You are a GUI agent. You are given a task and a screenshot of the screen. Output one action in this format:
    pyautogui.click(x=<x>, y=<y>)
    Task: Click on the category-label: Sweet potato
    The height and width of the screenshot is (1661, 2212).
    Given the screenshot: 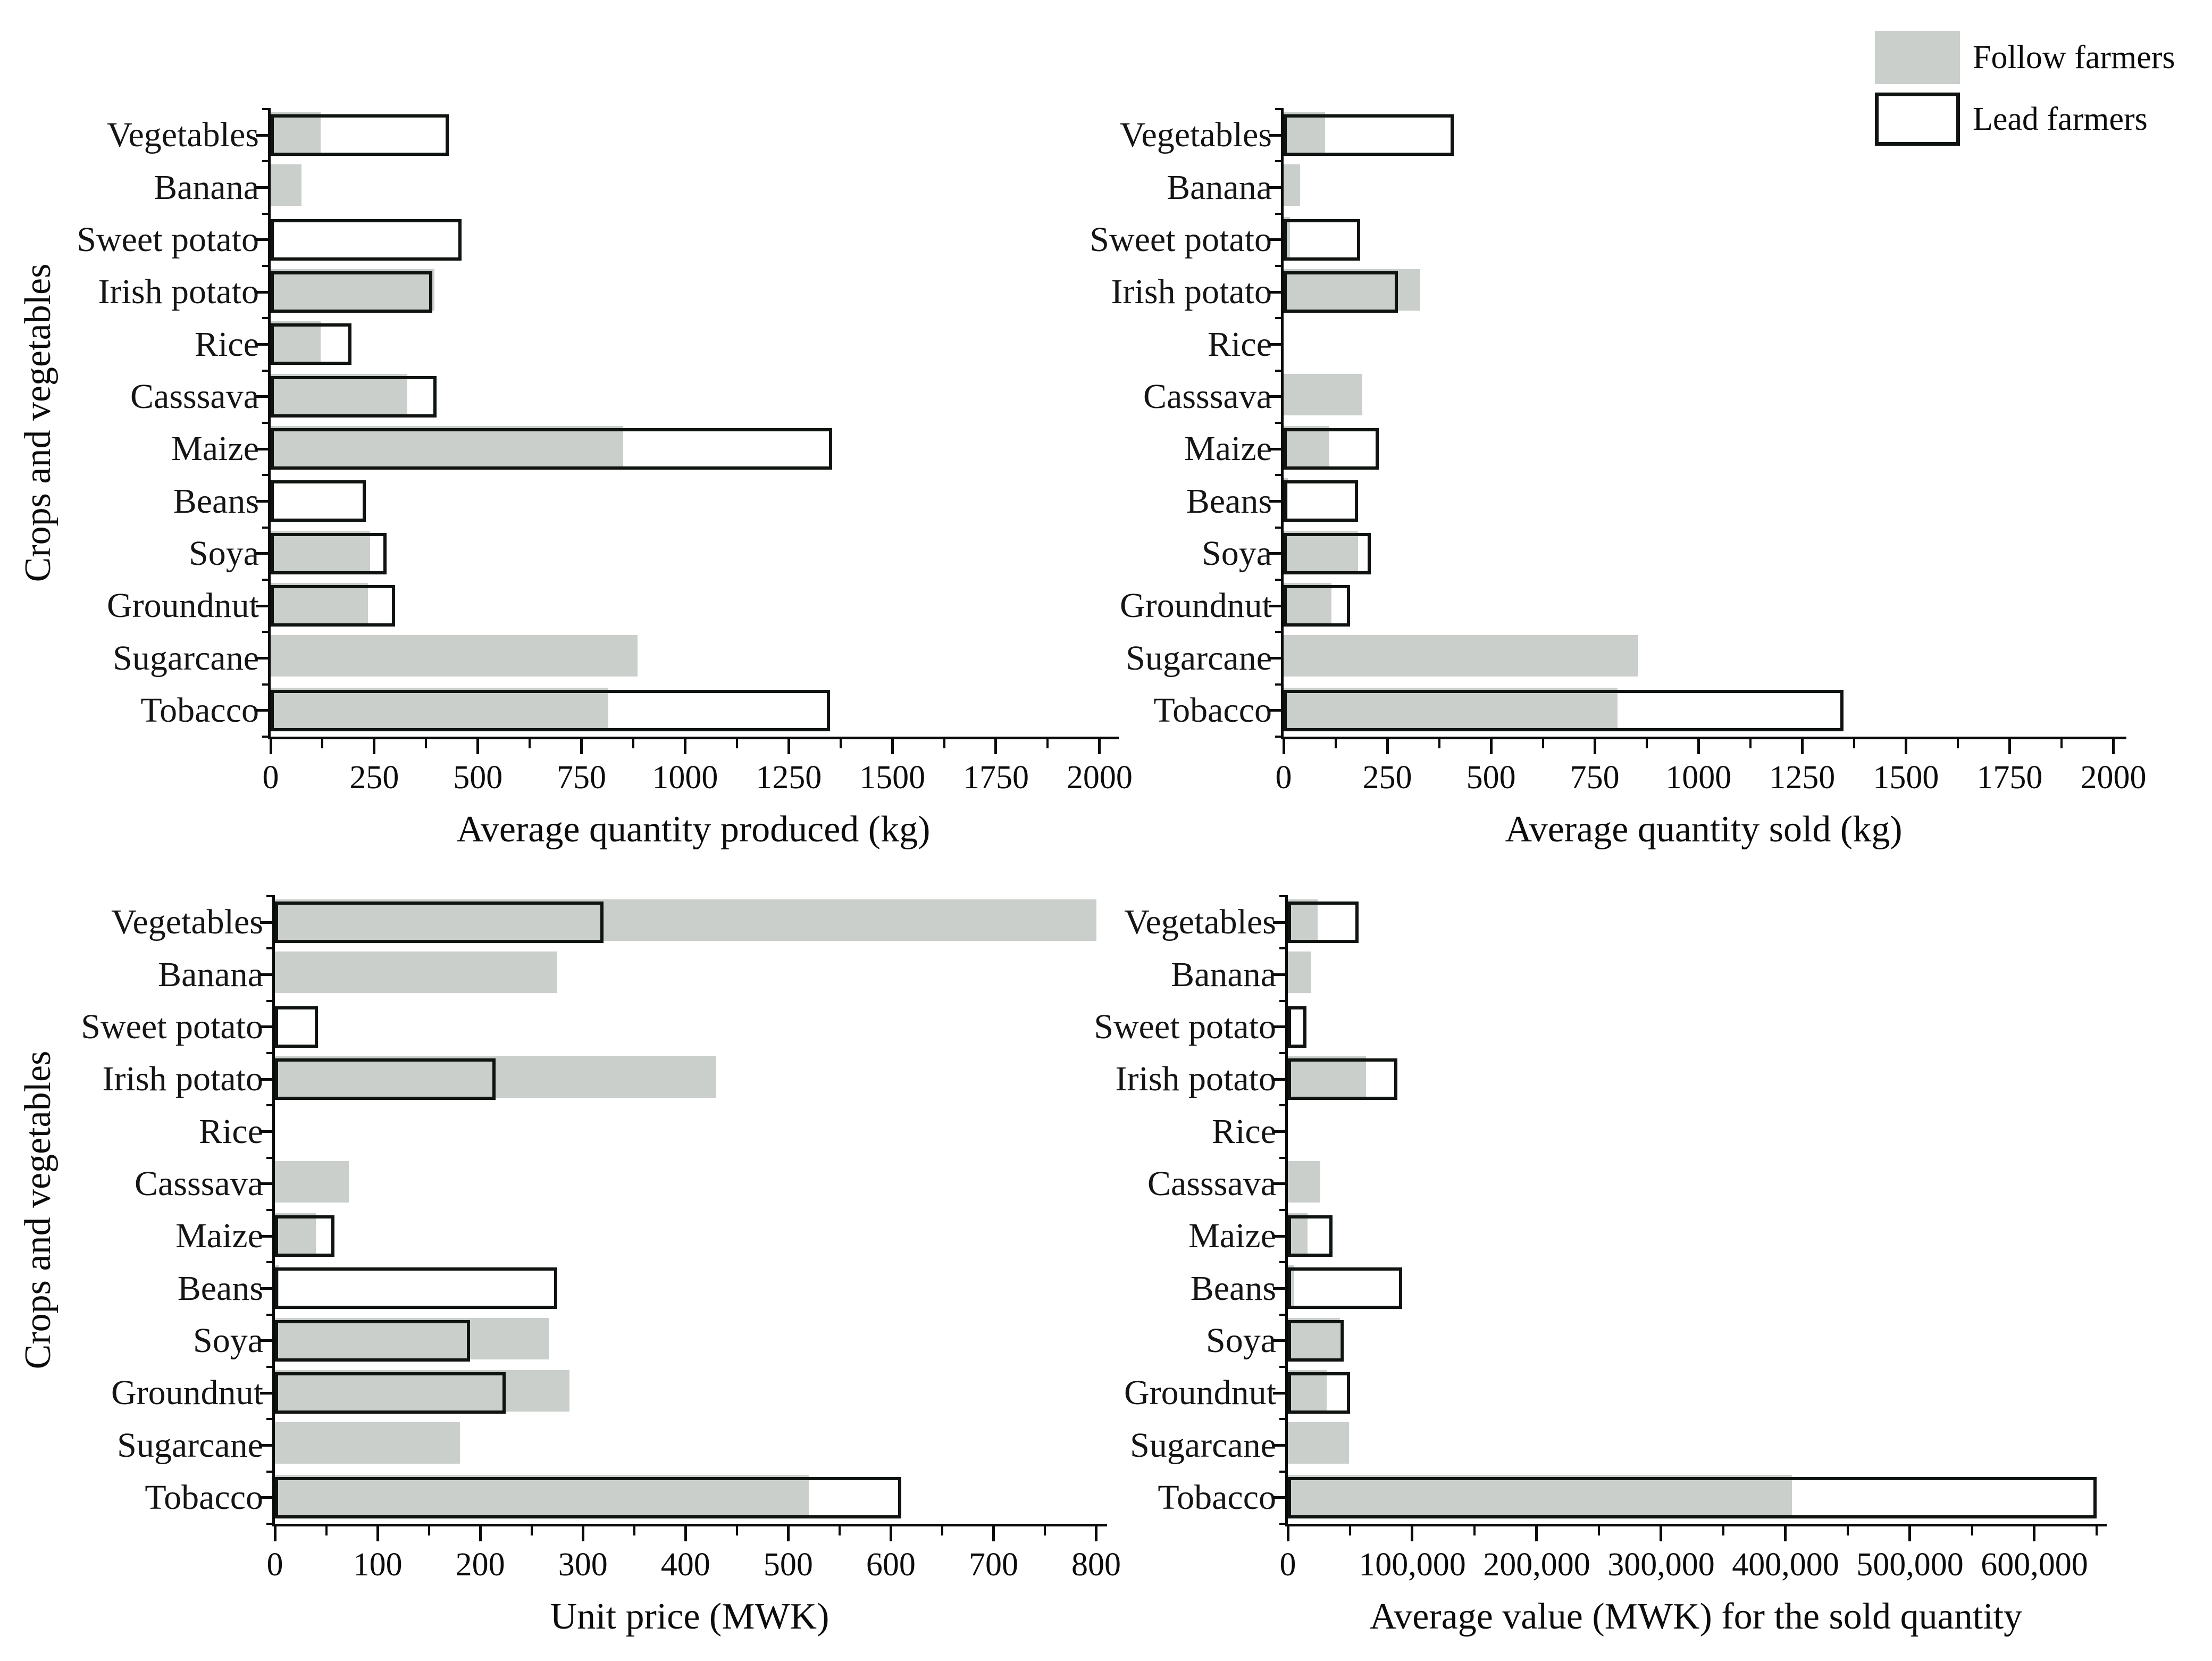 What is the action you would take?
    pyautogui.click(x=168, y=239)
    